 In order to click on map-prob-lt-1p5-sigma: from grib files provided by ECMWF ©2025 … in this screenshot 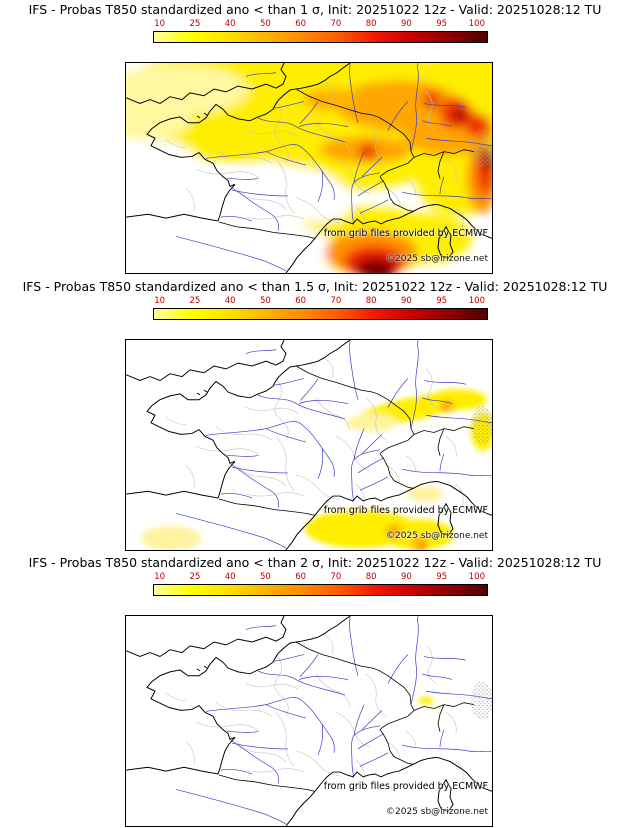, I will do `click(309, 445)`.